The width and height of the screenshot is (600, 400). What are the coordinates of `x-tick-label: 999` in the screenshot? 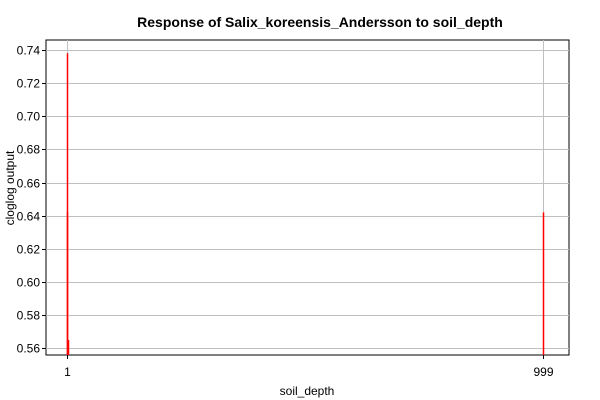 It's located at (543, 372).